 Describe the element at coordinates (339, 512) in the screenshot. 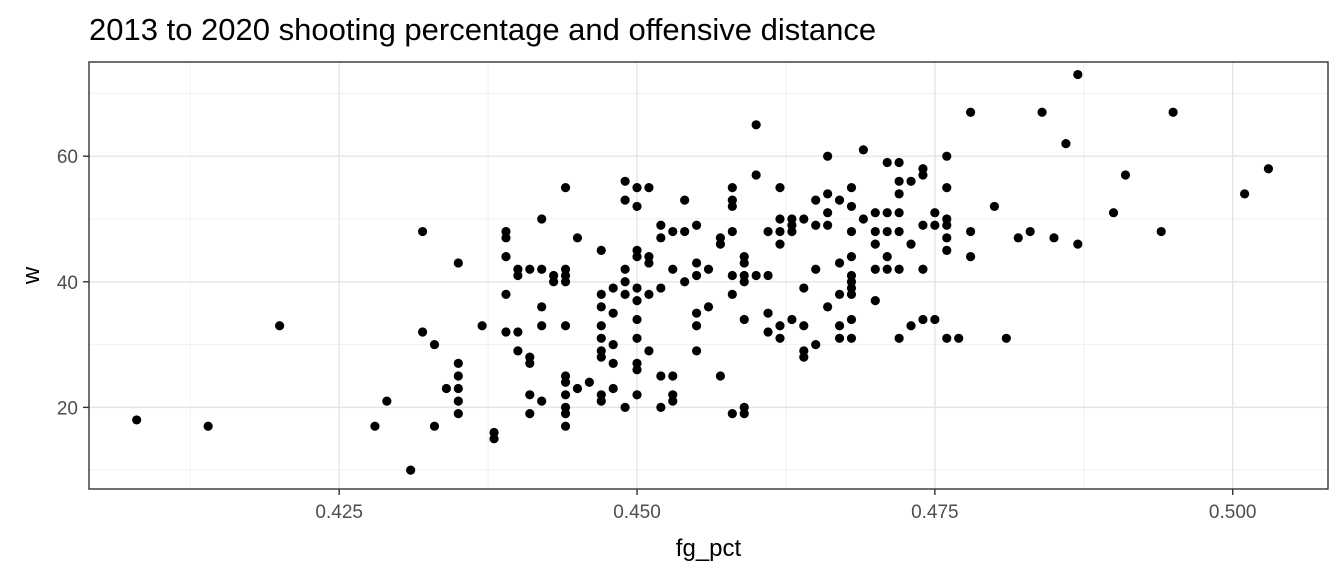

I see `x-tick-label: 0.425` at that location.